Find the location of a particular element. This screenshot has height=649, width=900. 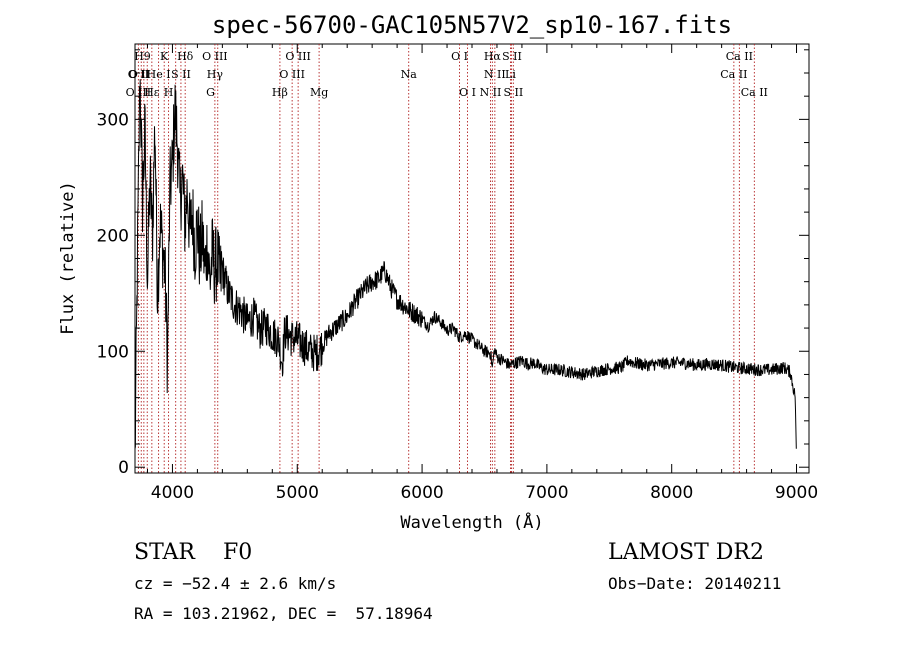

coordinates: RA = 103.21962, DEC = 57.18964 is located at coordinates (283, 613).